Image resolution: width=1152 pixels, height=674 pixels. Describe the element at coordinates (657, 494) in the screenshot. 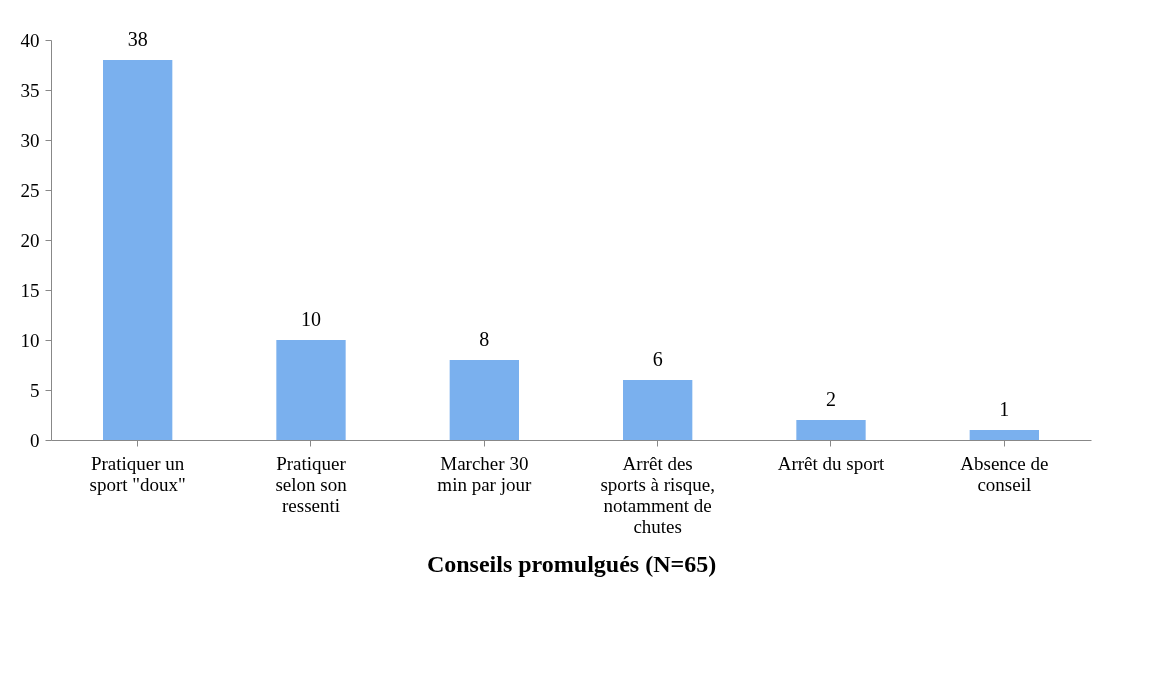

I see `x-tick-label: Arrêt des sports à risque, notamment de chutes` at that location.